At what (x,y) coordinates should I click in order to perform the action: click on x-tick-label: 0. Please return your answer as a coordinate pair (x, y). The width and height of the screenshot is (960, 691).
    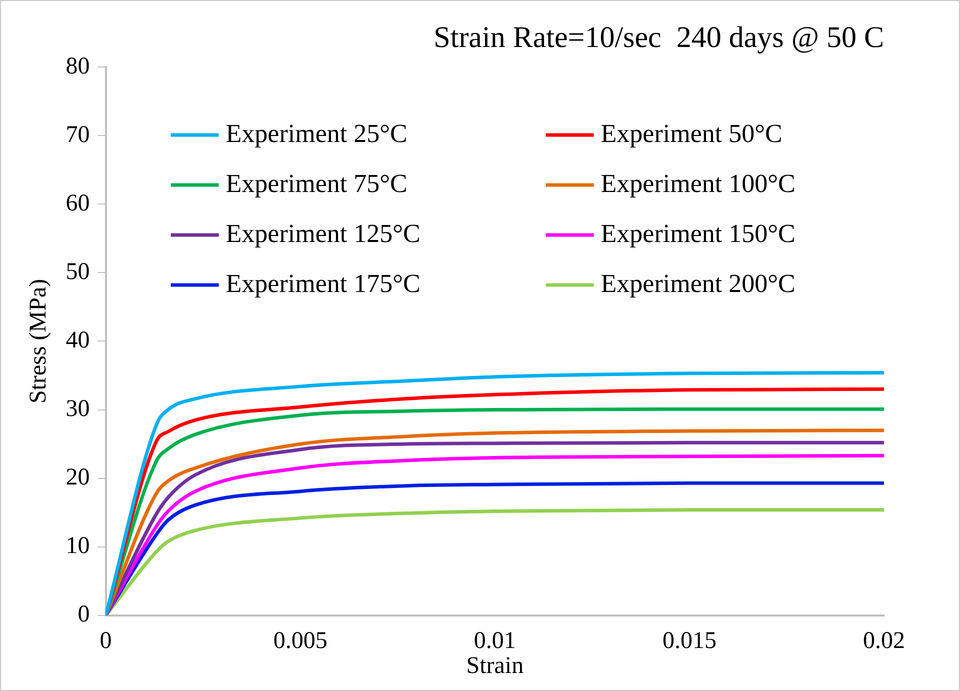
    Looking at the image, I should click on (106, 641).